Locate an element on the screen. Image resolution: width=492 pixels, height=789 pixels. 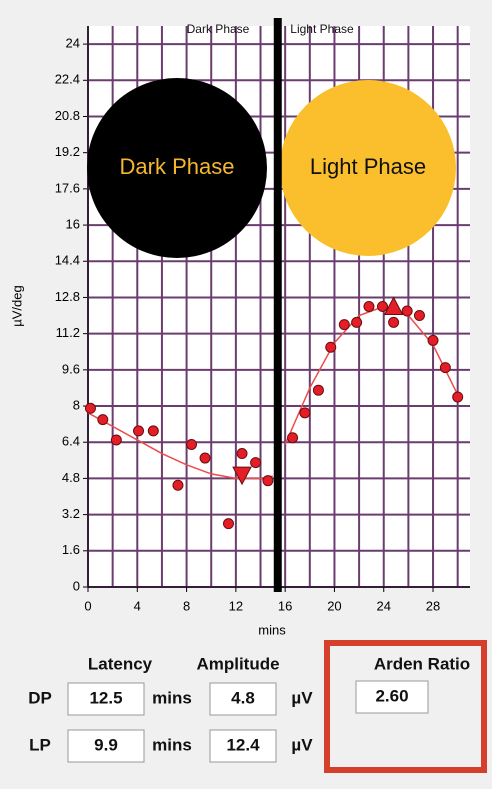
x-tick-label: 24 is located at coordinates (384, 605).